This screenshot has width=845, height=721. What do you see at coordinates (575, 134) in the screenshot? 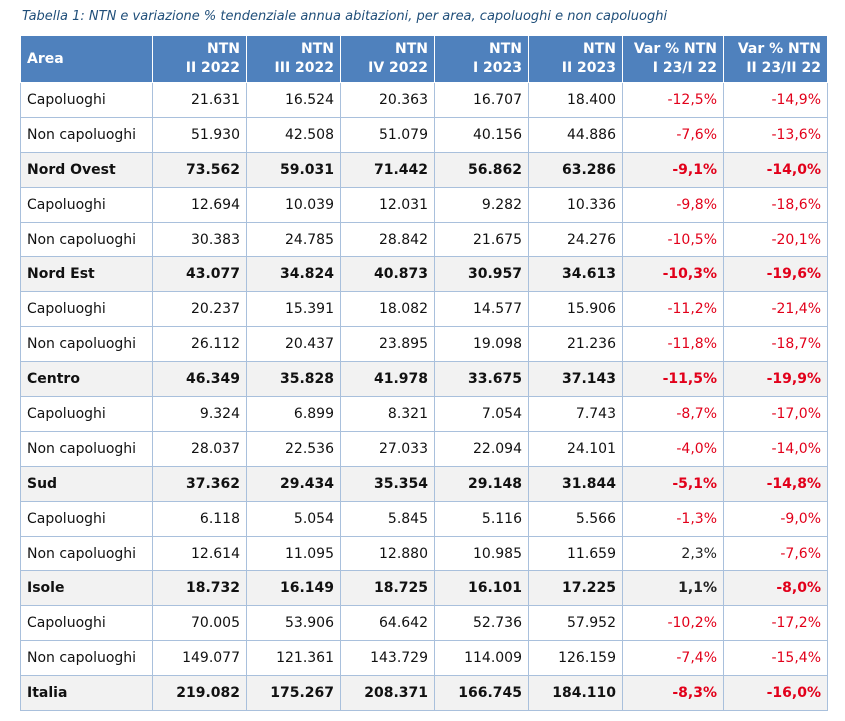
I see `value-cell: 44.886` at bounding box center [575, 134].